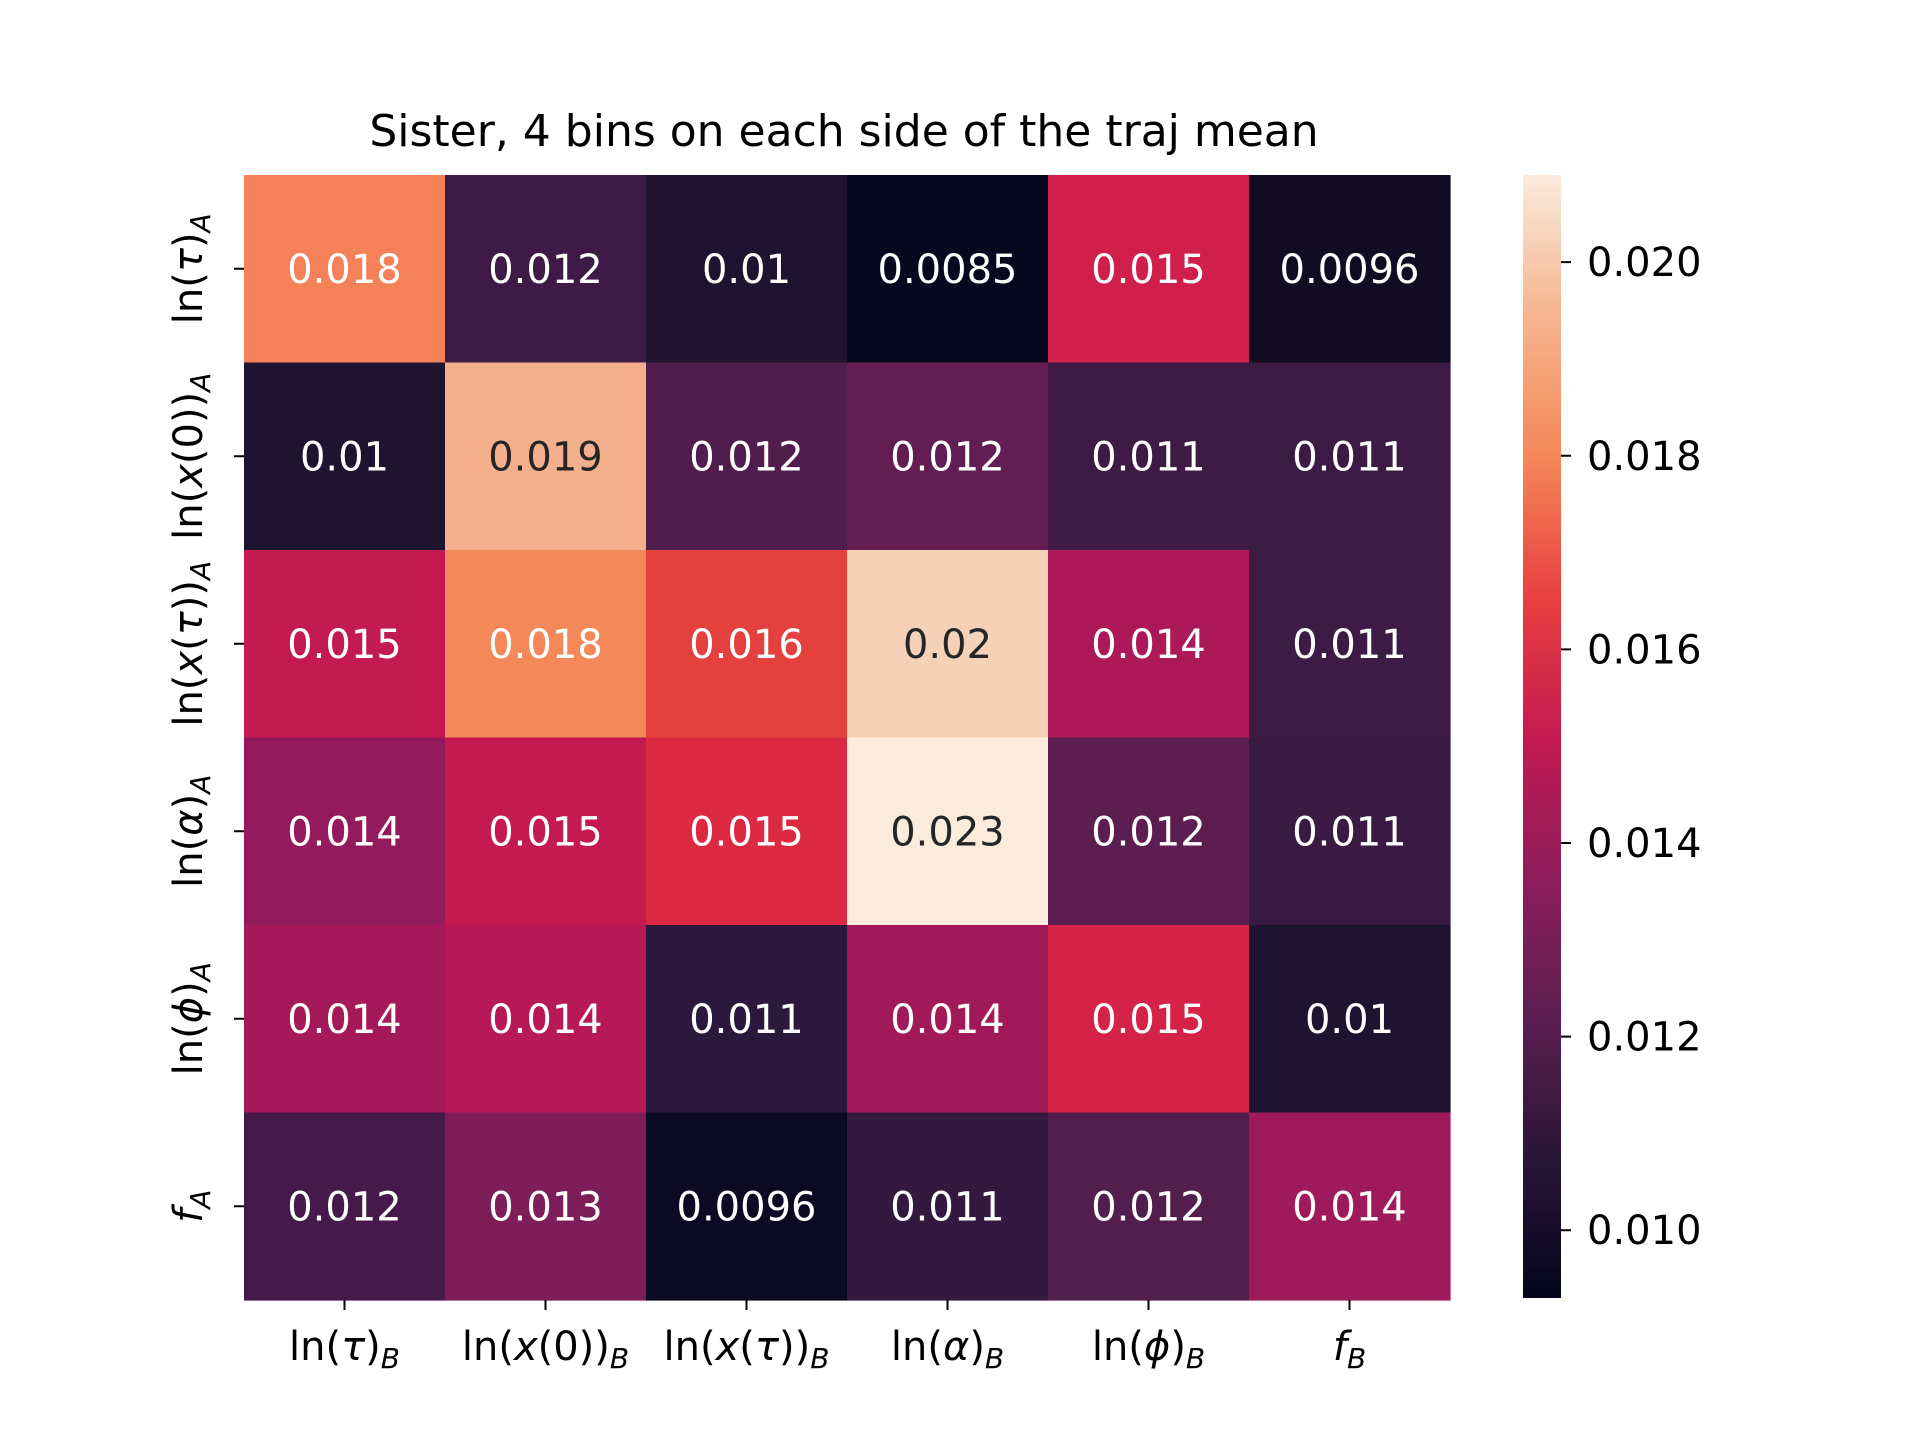  Describe the element at coordinates (191, 644) in the screenshot. I see `y-tick-label: ln(x(τ))A` at that location.